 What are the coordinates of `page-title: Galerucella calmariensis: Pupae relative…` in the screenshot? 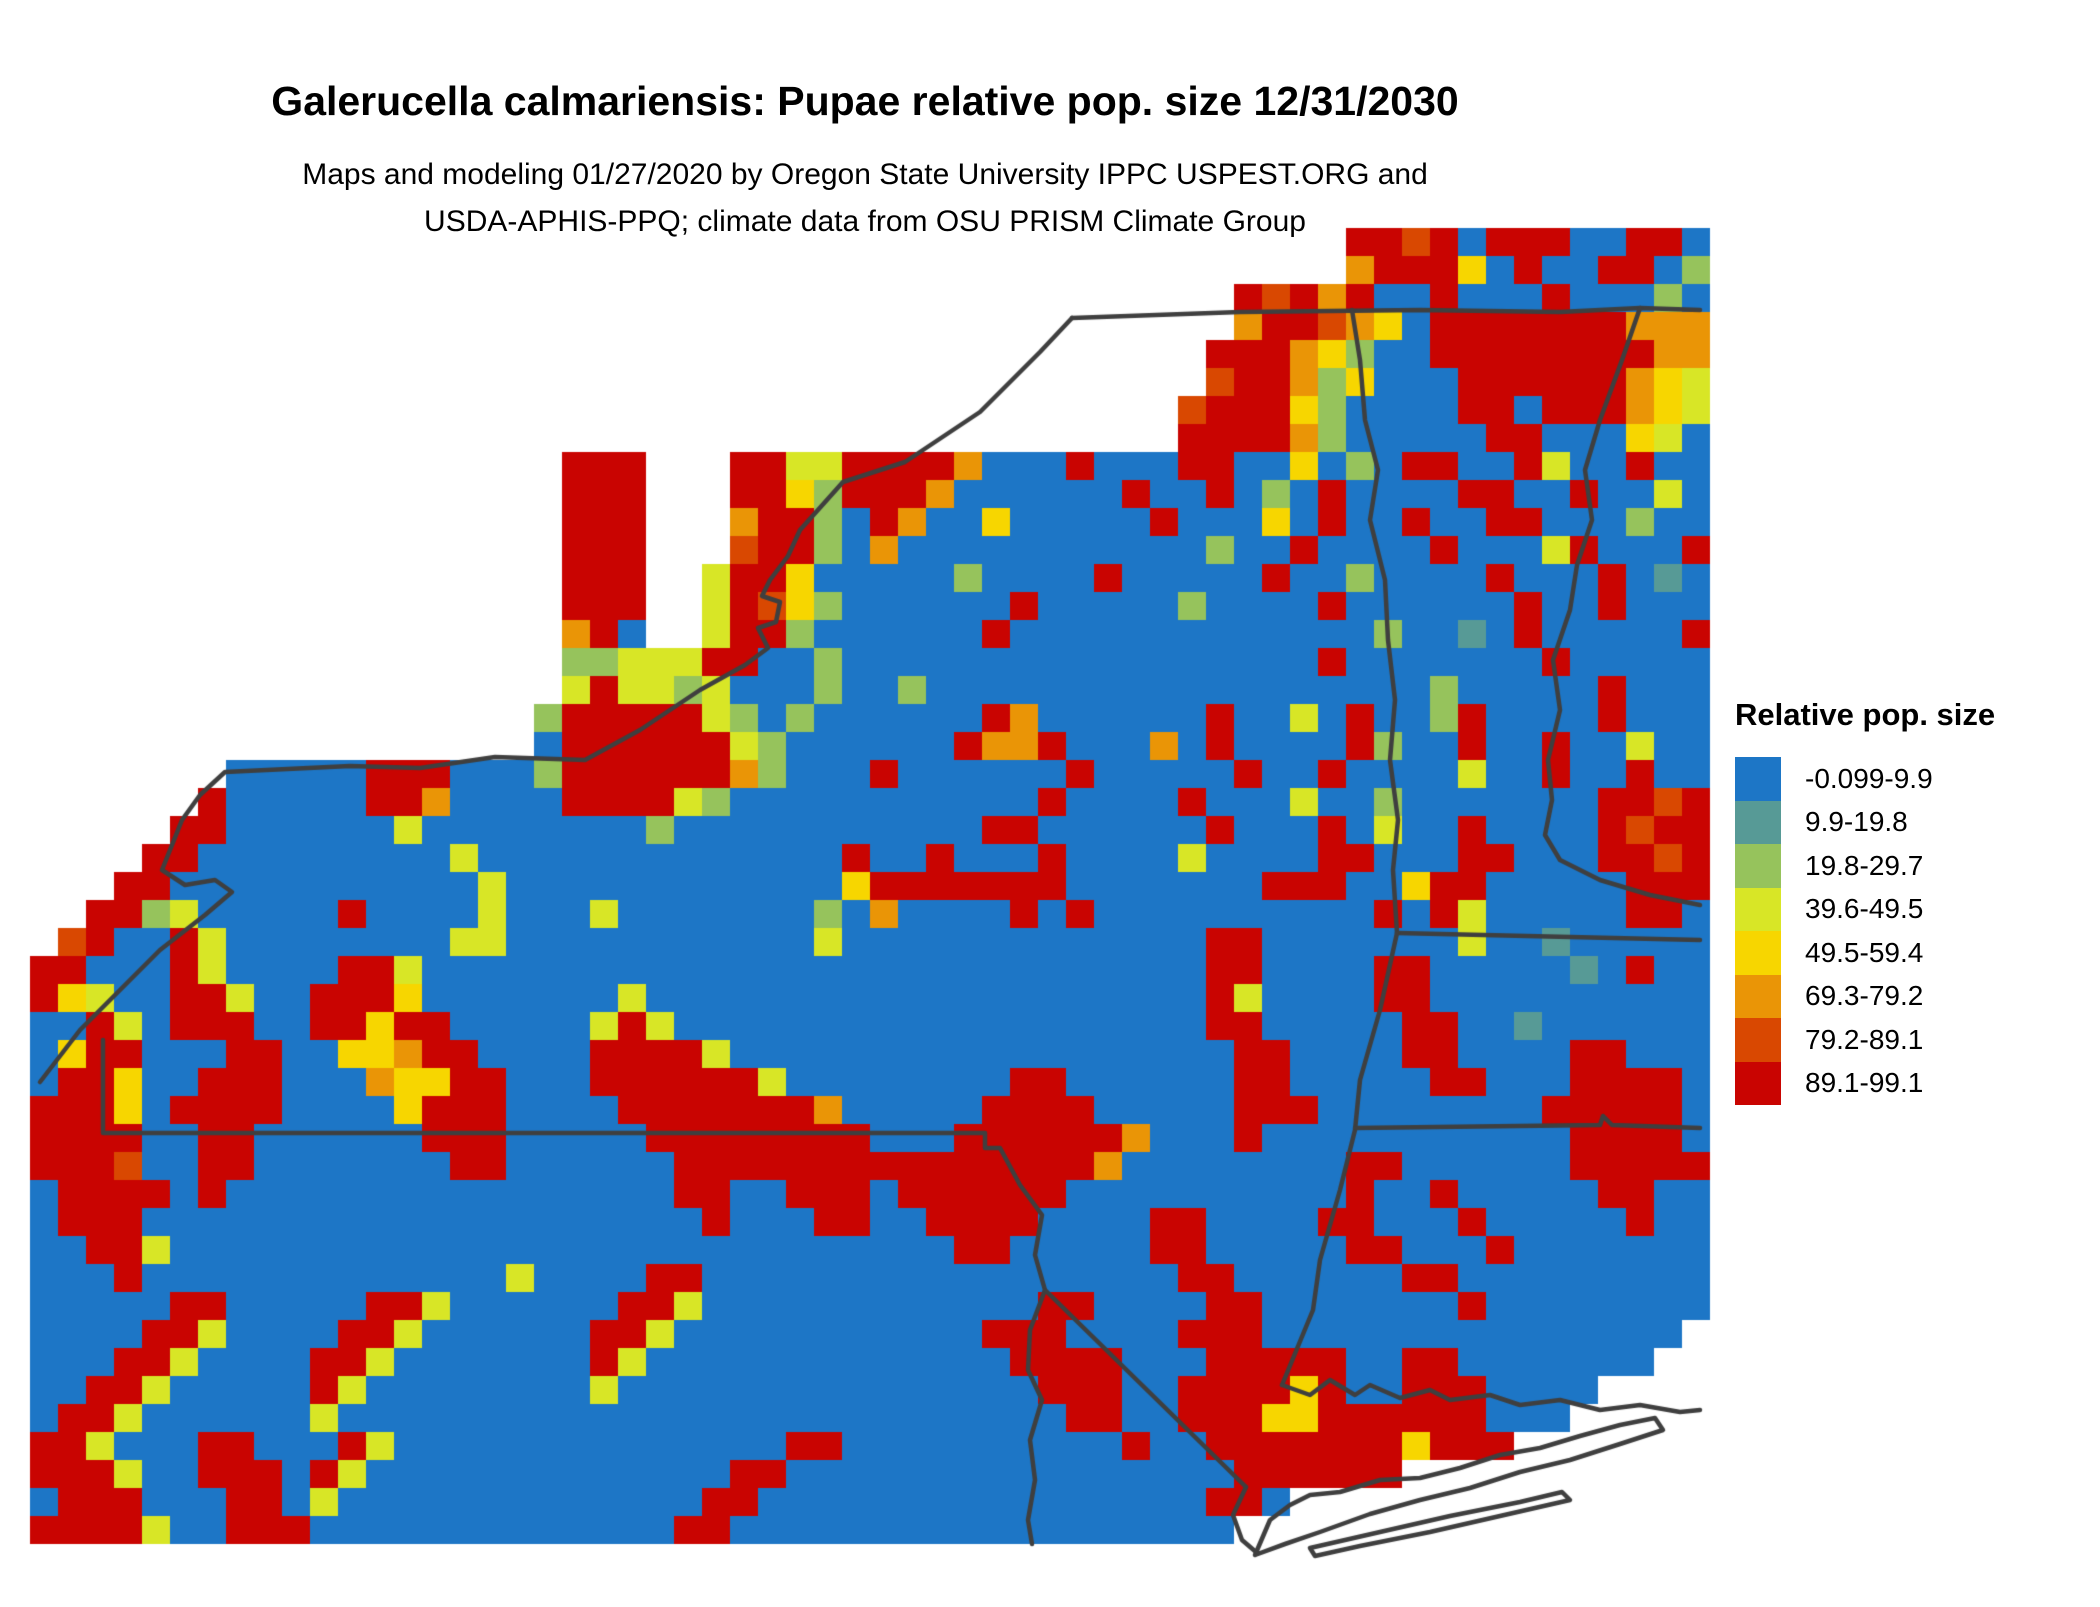 It's located at (865, 101).